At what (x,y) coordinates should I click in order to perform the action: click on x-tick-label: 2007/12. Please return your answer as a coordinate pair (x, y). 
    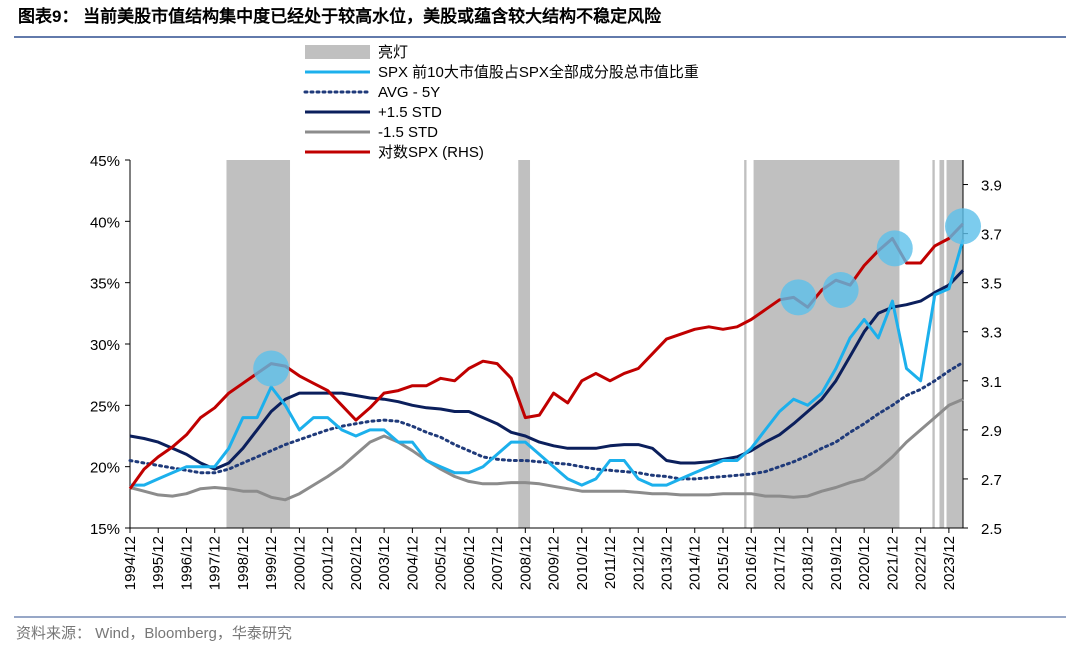
    Looking at the image, I should click on (497, 563).